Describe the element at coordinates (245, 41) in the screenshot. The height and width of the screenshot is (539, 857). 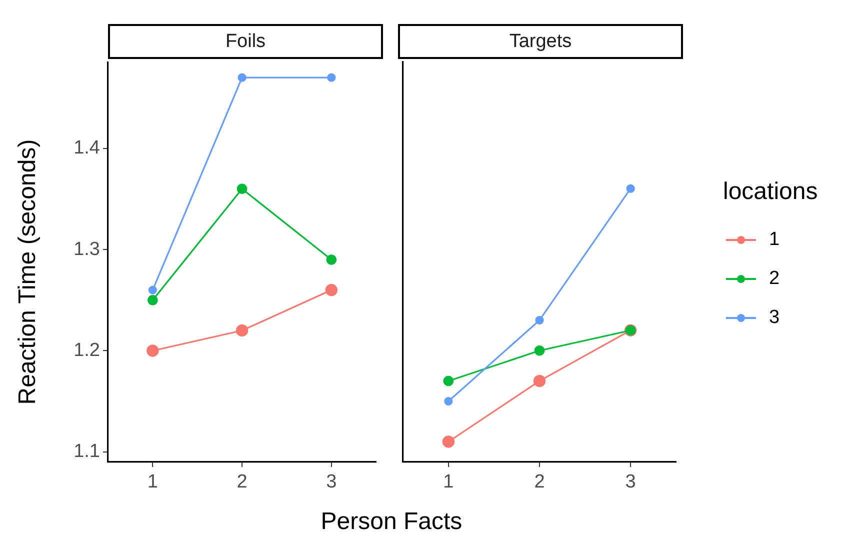
I see `chart-title: Foils` at that location.